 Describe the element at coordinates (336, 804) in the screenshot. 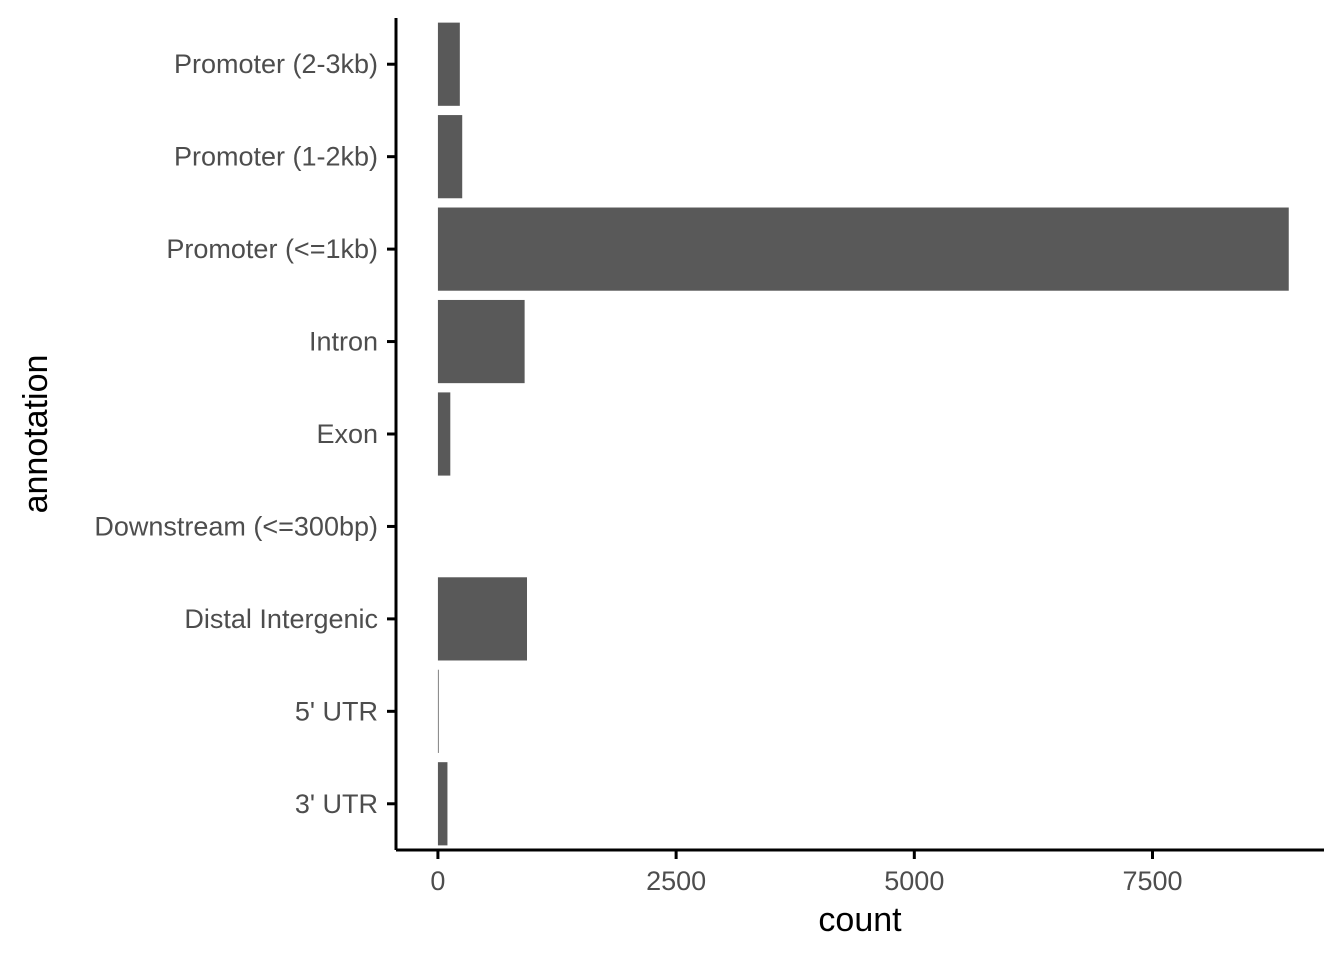

I see `y-tick-label-8: 3' UTR` at that location.